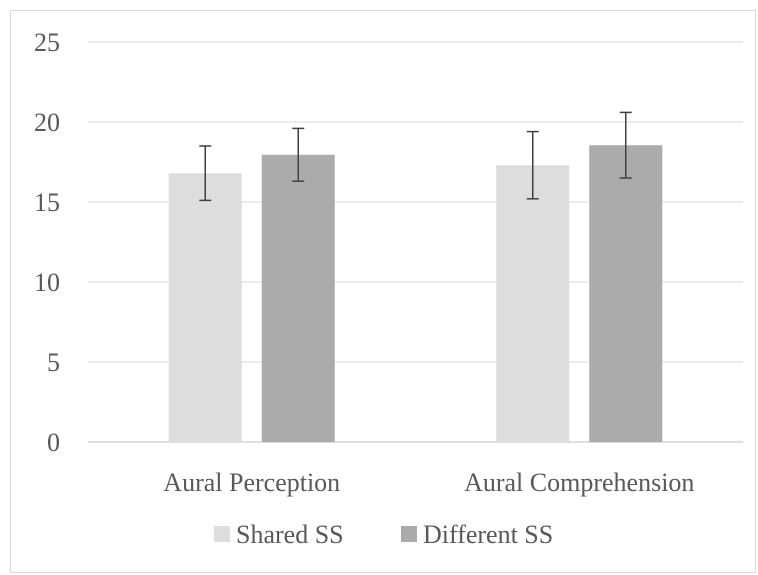 The height and width of the screenshot is (575, 758). What do you see at coordinates (579, 482) in the screenshot?
I see `x-category-label: Aural Comprehension` at bounding box center [579, 482].